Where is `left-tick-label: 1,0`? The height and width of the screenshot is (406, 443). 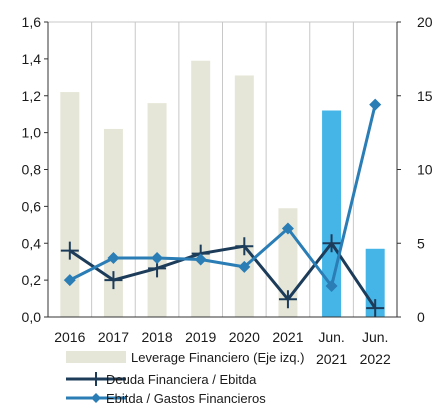
left-tick-label: 1,0 is located at coordinates (32, 133).